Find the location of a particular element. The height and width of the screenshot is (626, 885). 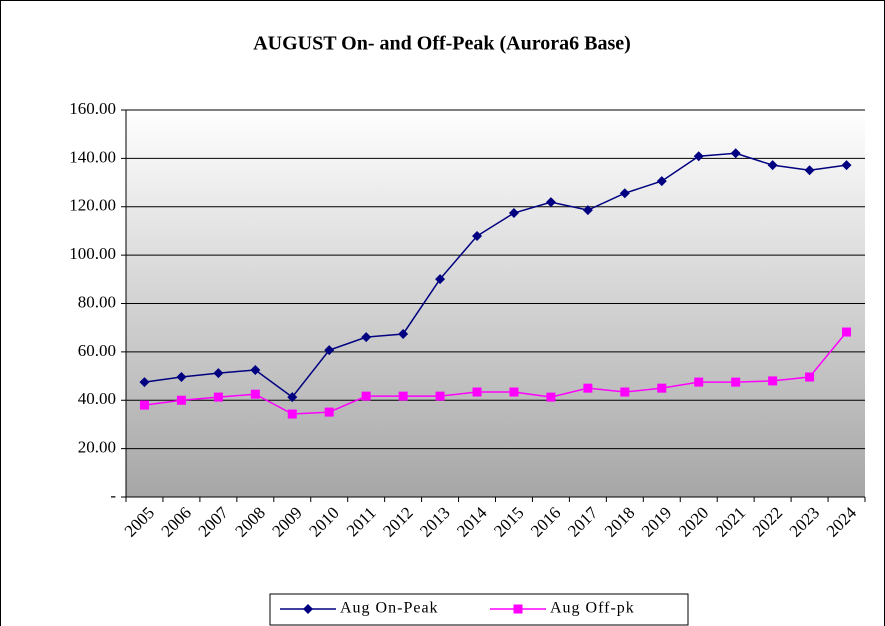

y-tick-label: 140.00 is located at coordinates (92, 156).